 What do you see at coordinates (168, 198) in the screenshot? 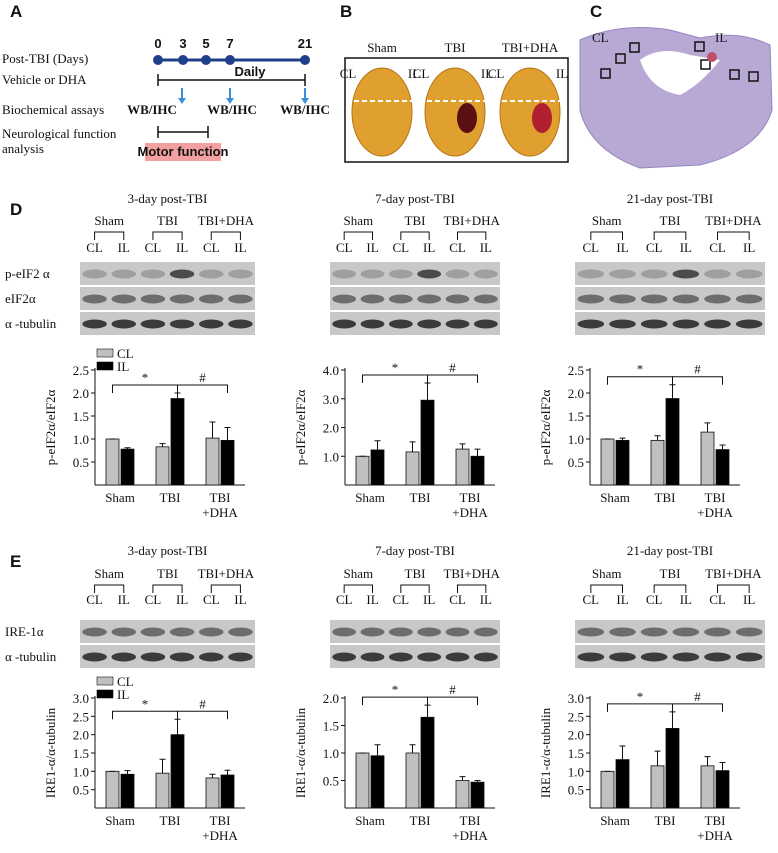
I see `blot-title: 3-day post-TBI` at bounding box center [168, 198].